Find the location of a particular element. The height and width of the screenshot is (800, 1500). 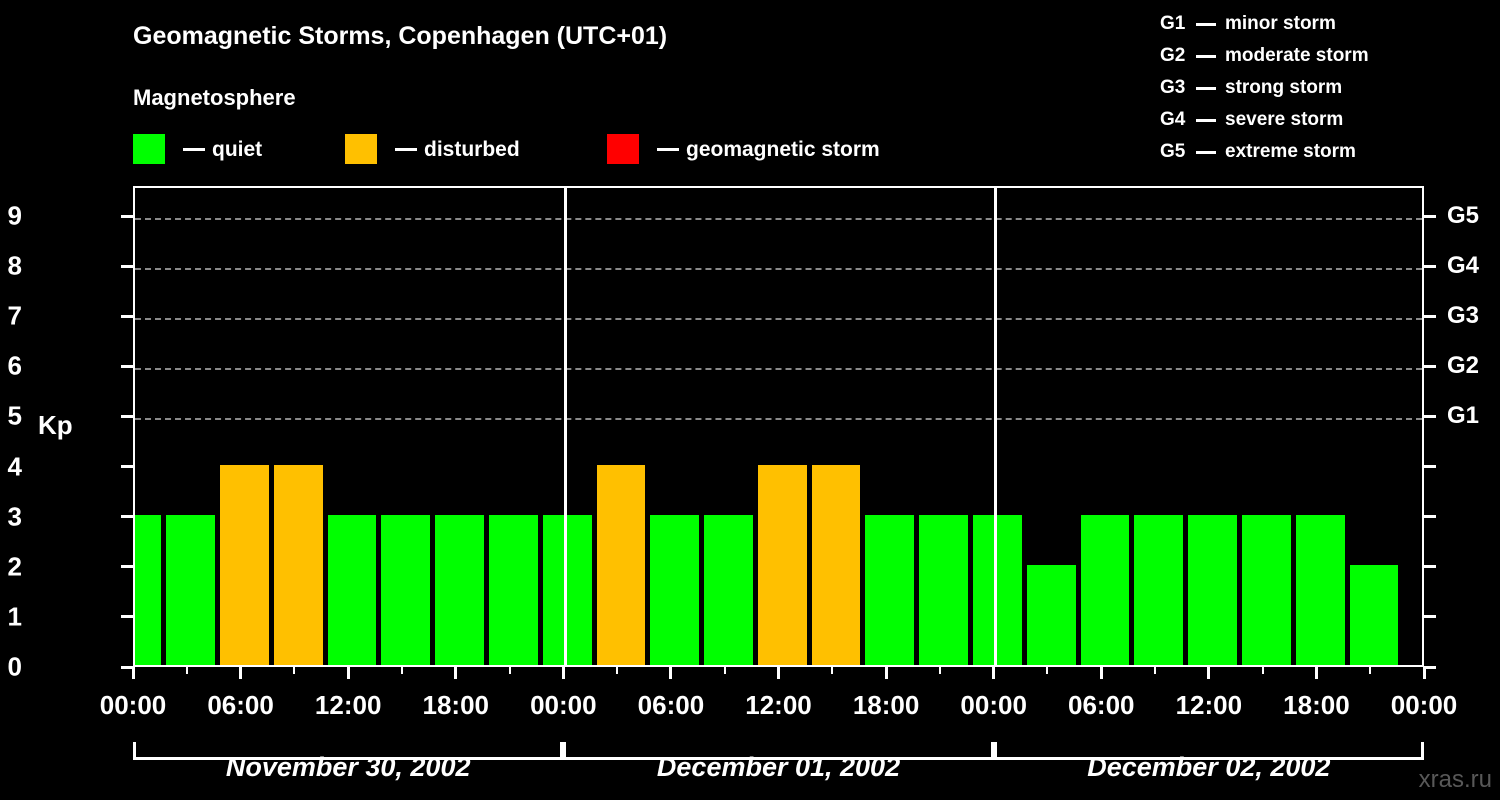

y-axis-tick-label: 1 is located at coordinates (14, 616).